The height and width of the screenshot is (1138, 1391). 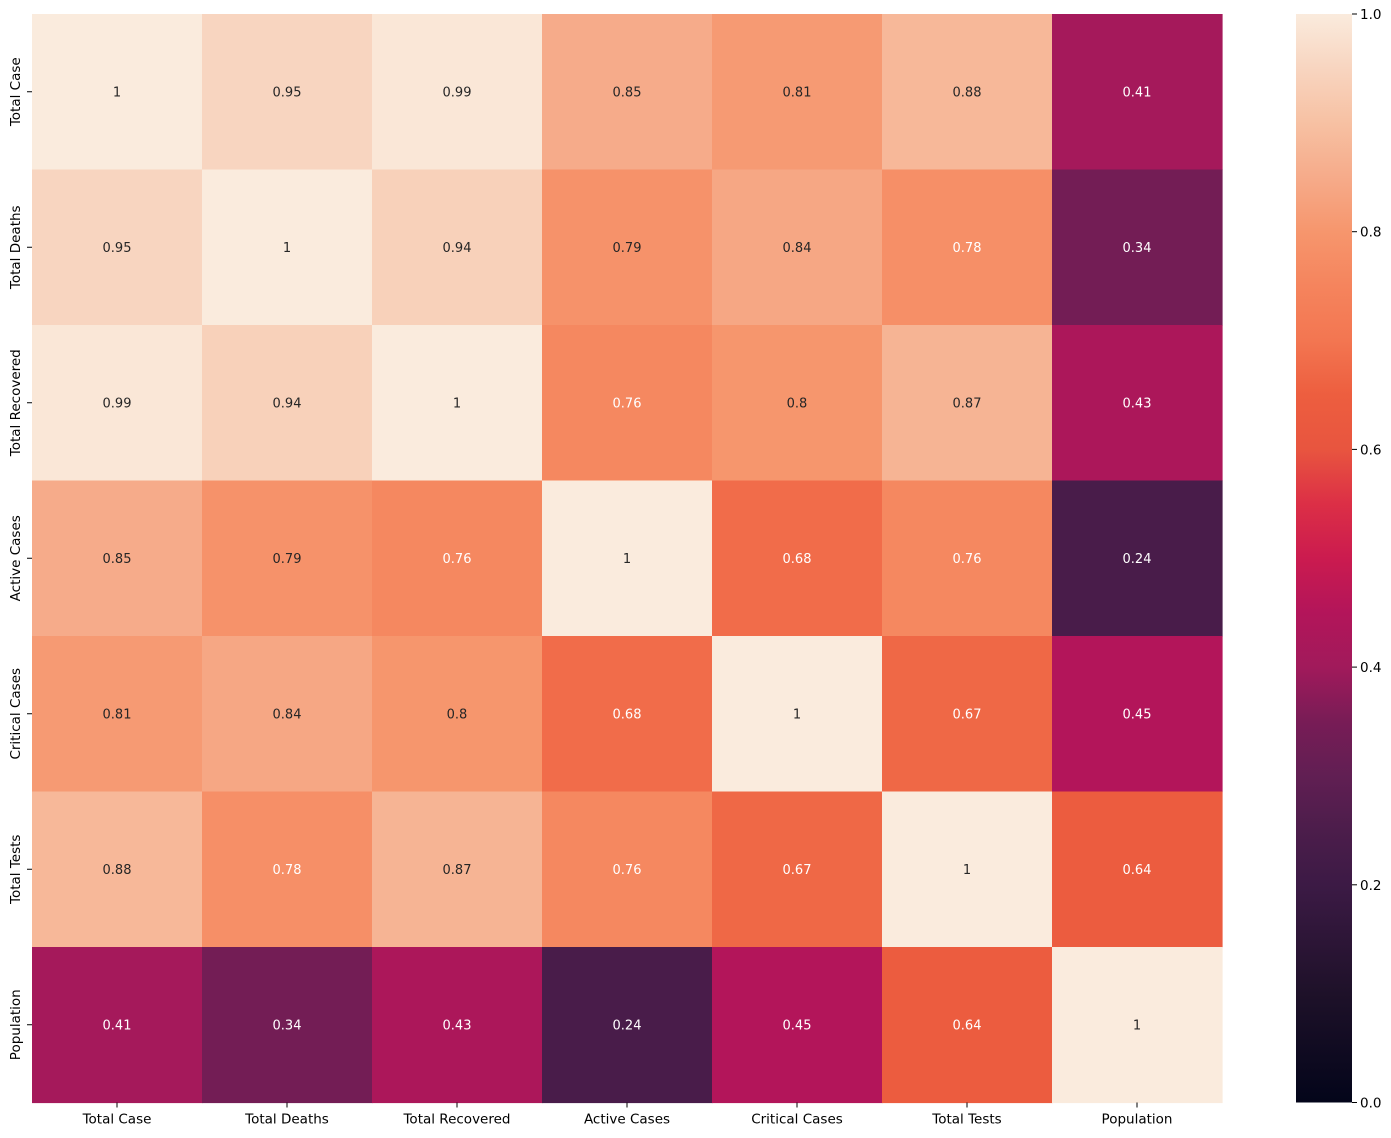 I want to click on heatmap-cell-critical-cases-total-deaths, so click(x=287, y=714).